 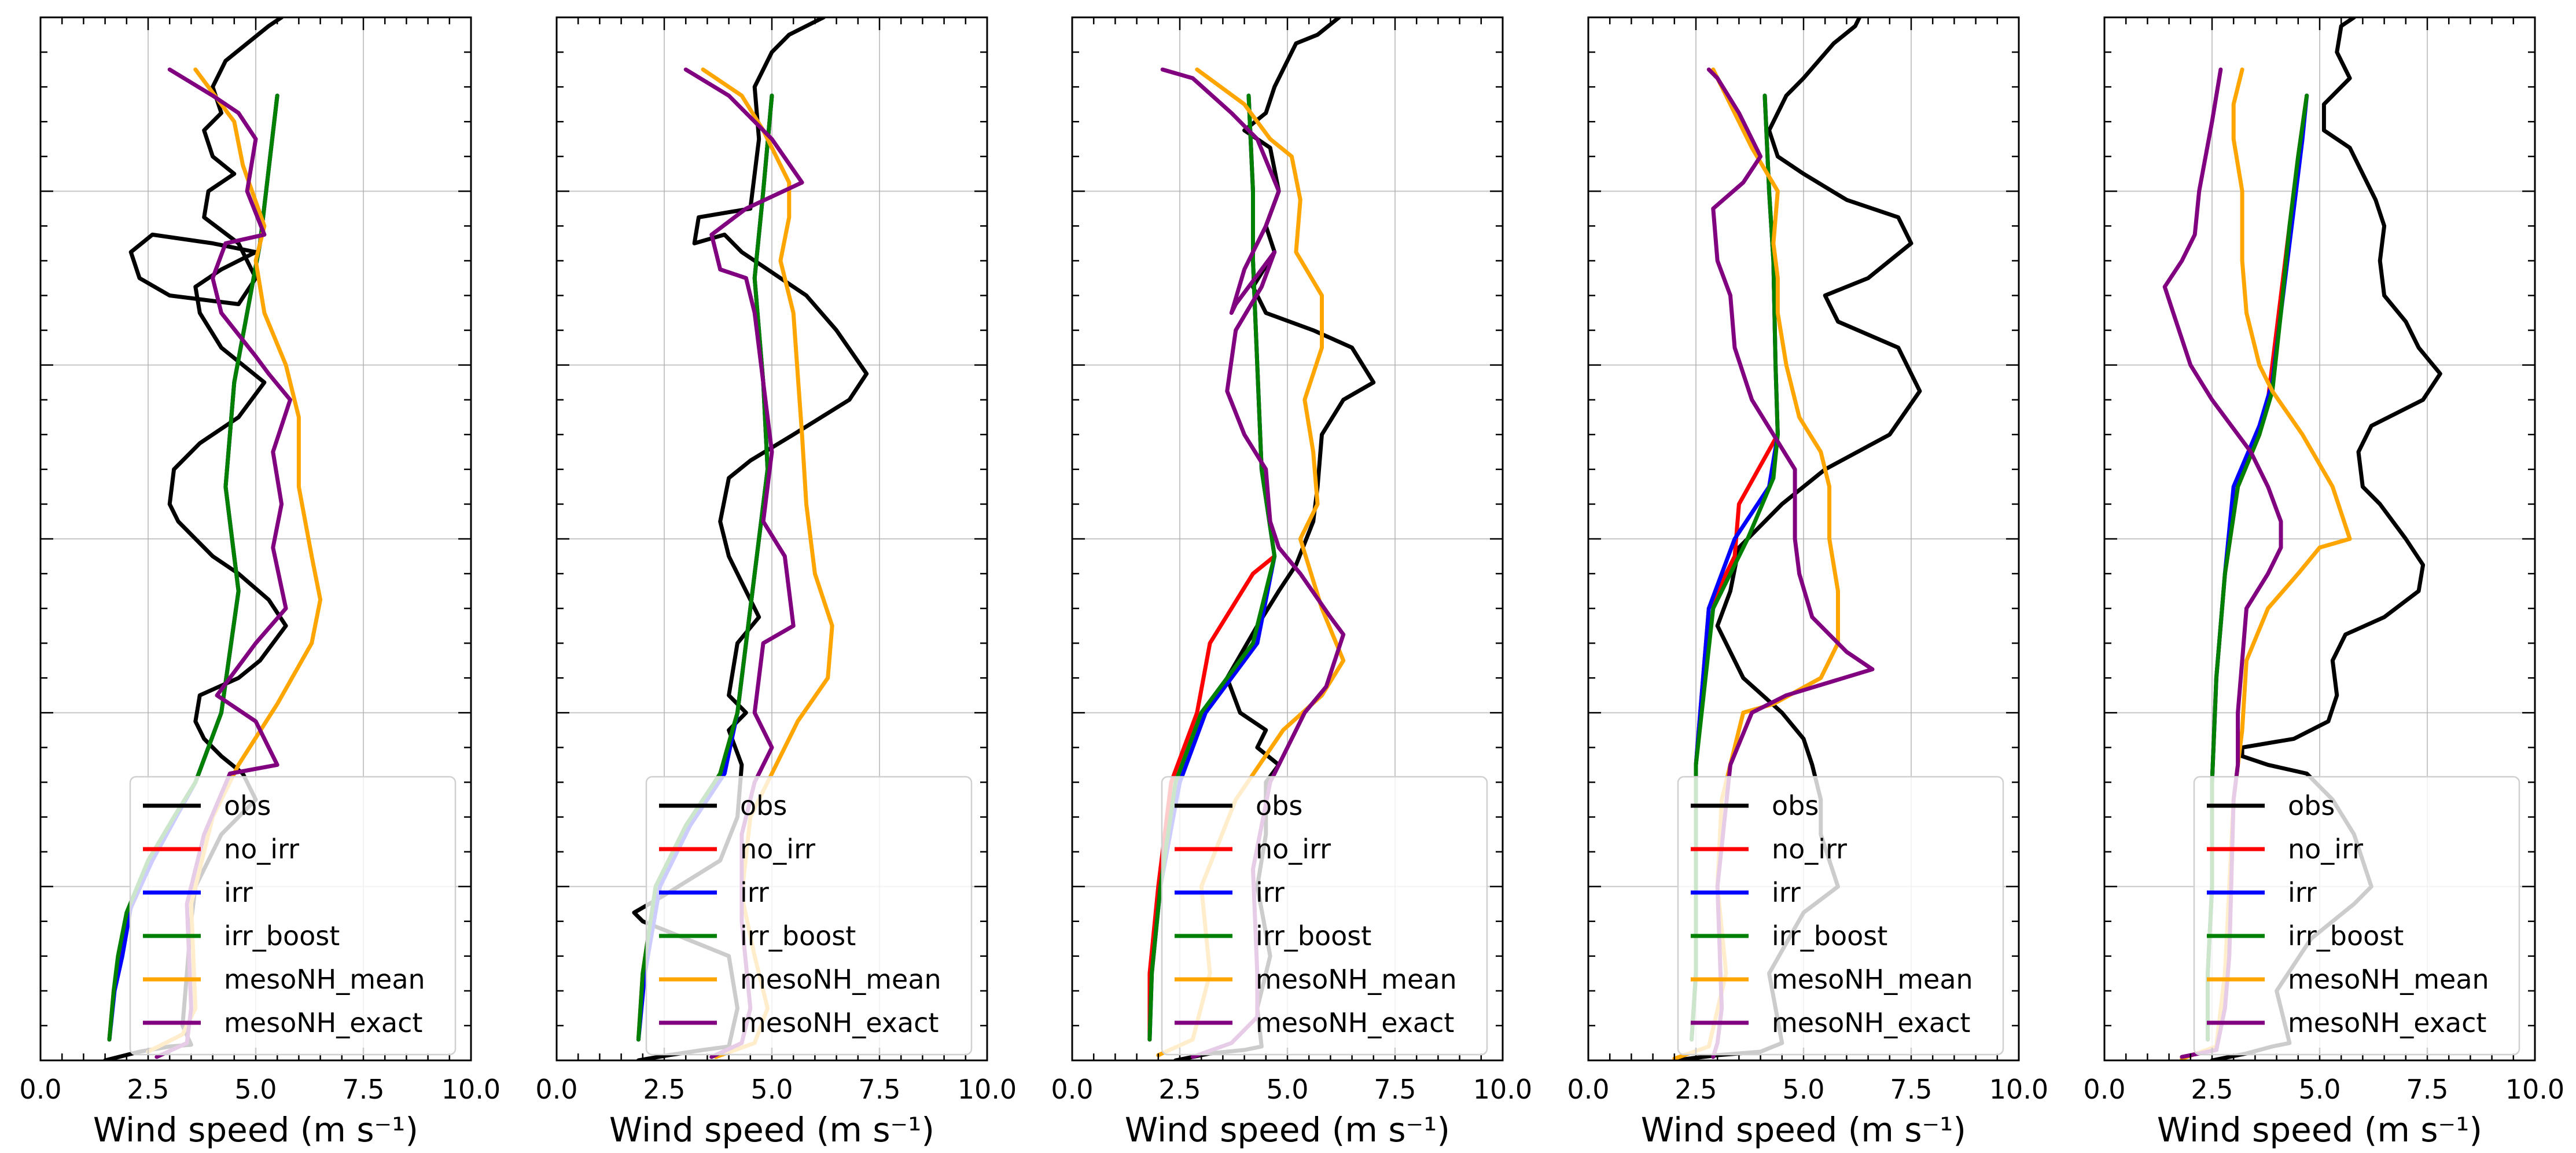 I want to click on series-line-obs, so click(x=750, y=538).